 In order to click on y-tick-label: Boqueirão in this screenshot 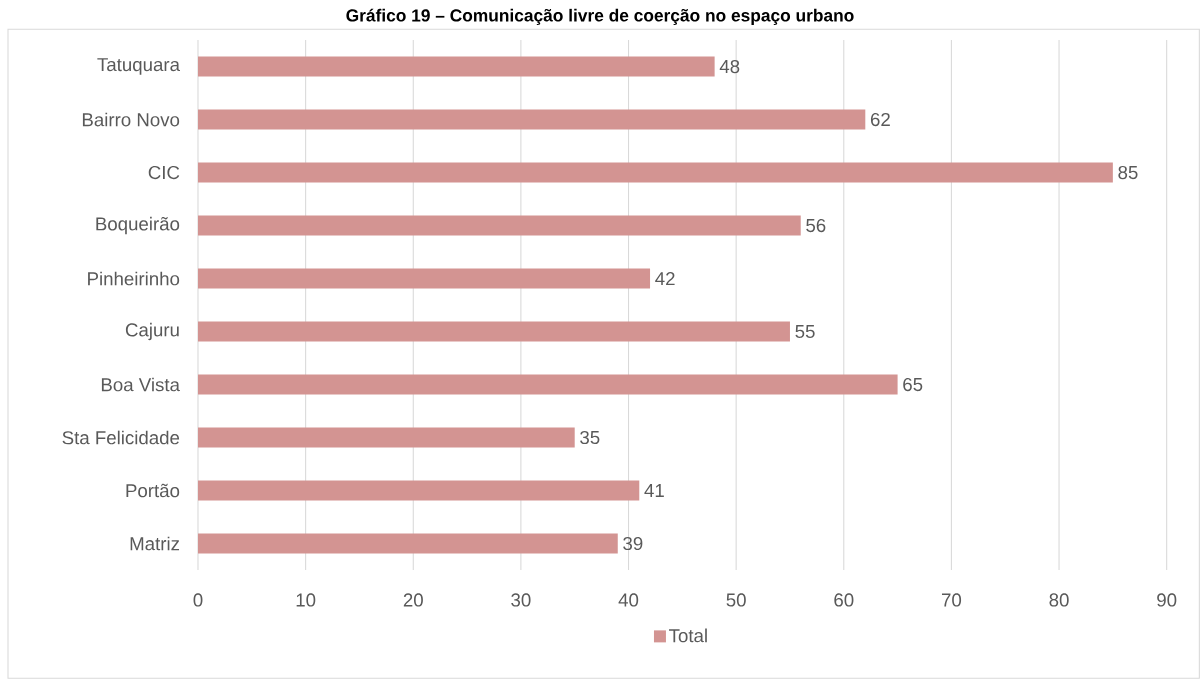, I will do `click(138, 225)`.